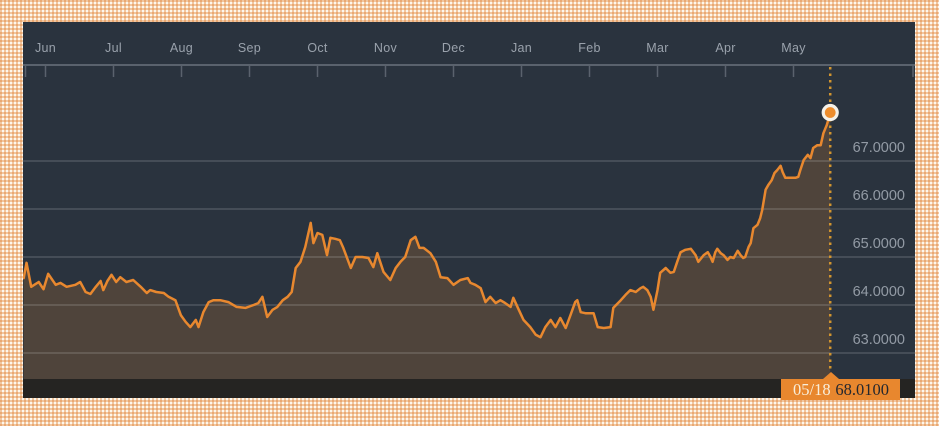 The height and width of the screenshot is (426, 939). Describe the element at coordinates (878, 340) in the screenshot. I see `y-axis-label: 63.0000` at that location.